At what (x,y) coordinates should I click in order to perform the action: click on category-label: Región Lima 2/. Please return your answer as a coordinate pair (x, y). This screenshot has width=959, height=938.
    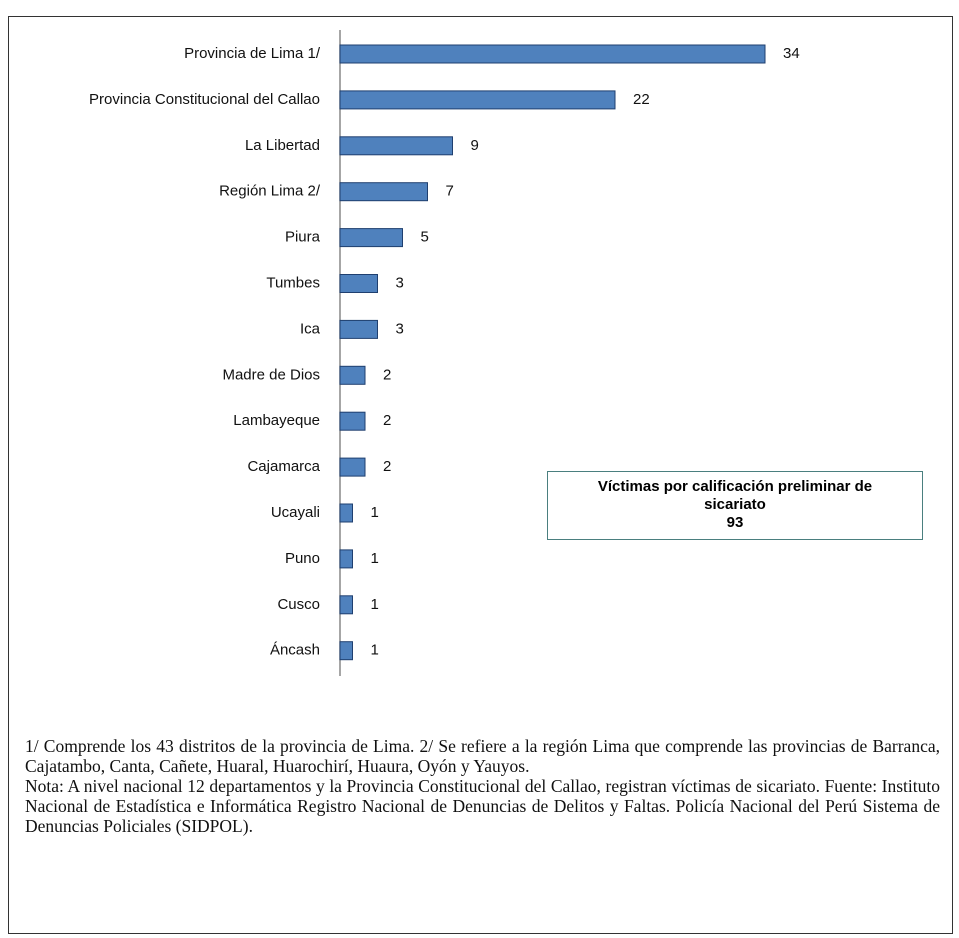
    Looking at the image, I should click on (270, 191).